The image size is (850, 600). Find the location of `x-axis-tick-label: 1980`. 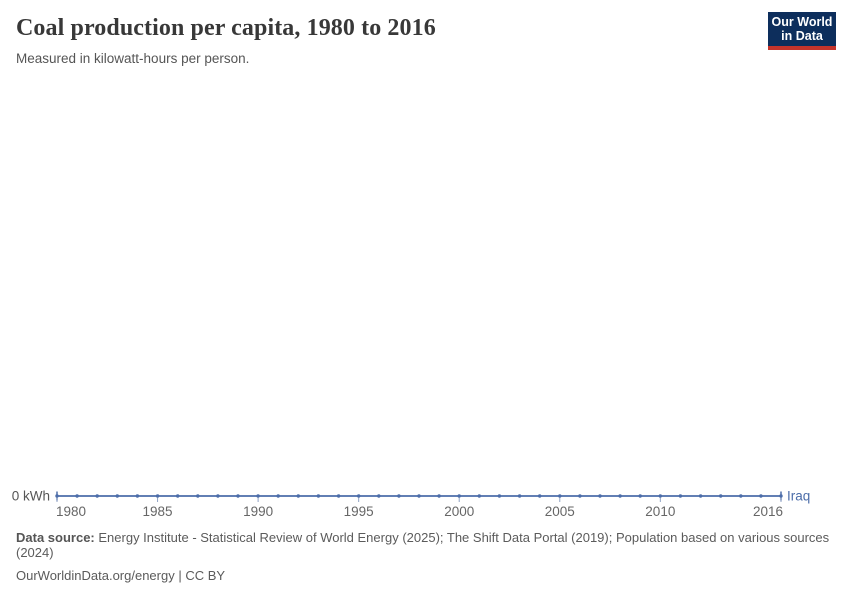

x-axis-tick-label: 1980 is located at coordinates (71, 511).